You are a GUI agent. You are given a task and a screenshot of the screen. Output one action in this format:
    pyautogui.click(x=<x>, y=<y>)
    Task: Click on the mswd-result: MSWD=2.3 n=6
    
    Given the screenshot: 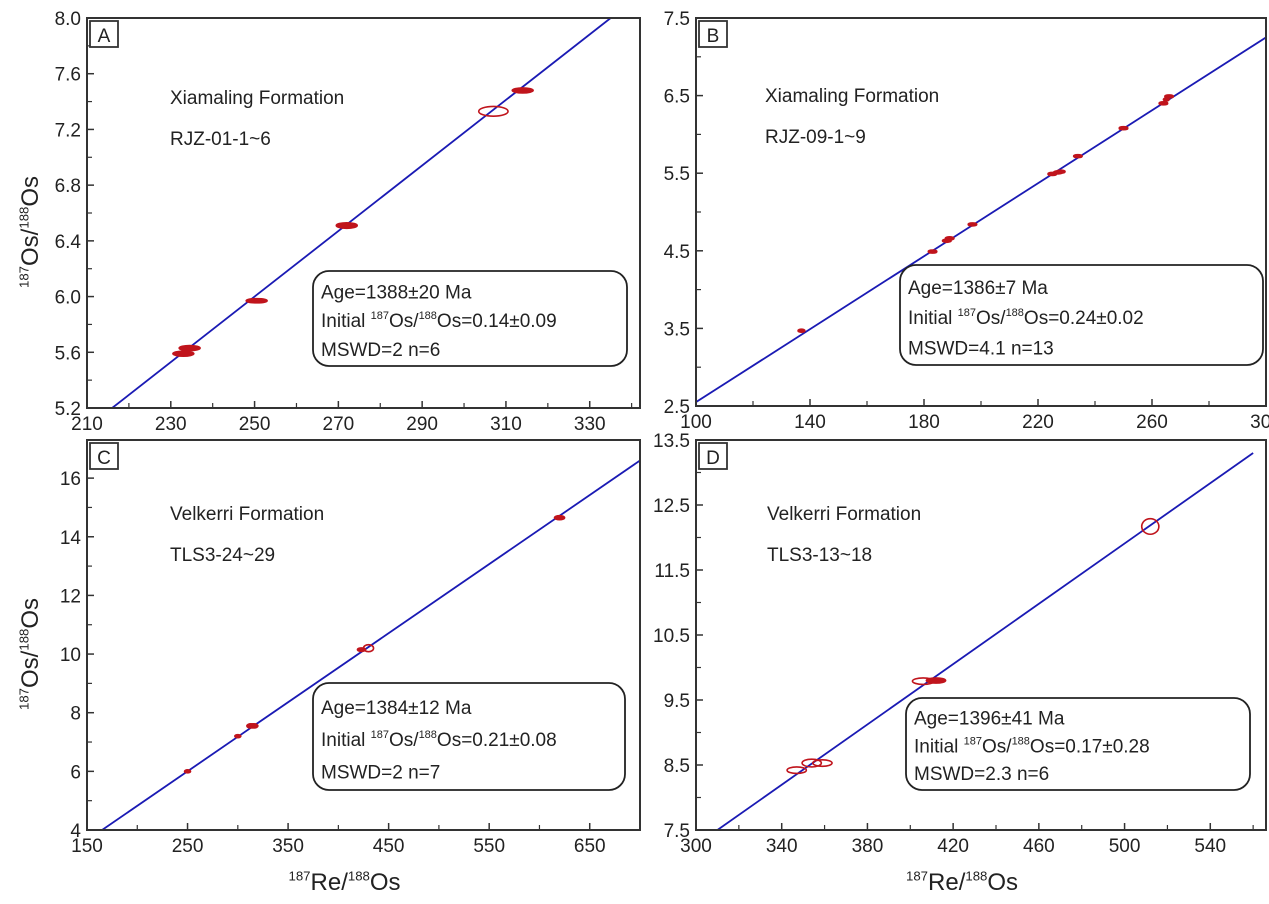 What is the action you would take?
    pyautogui.click(x=981, y=774)
    